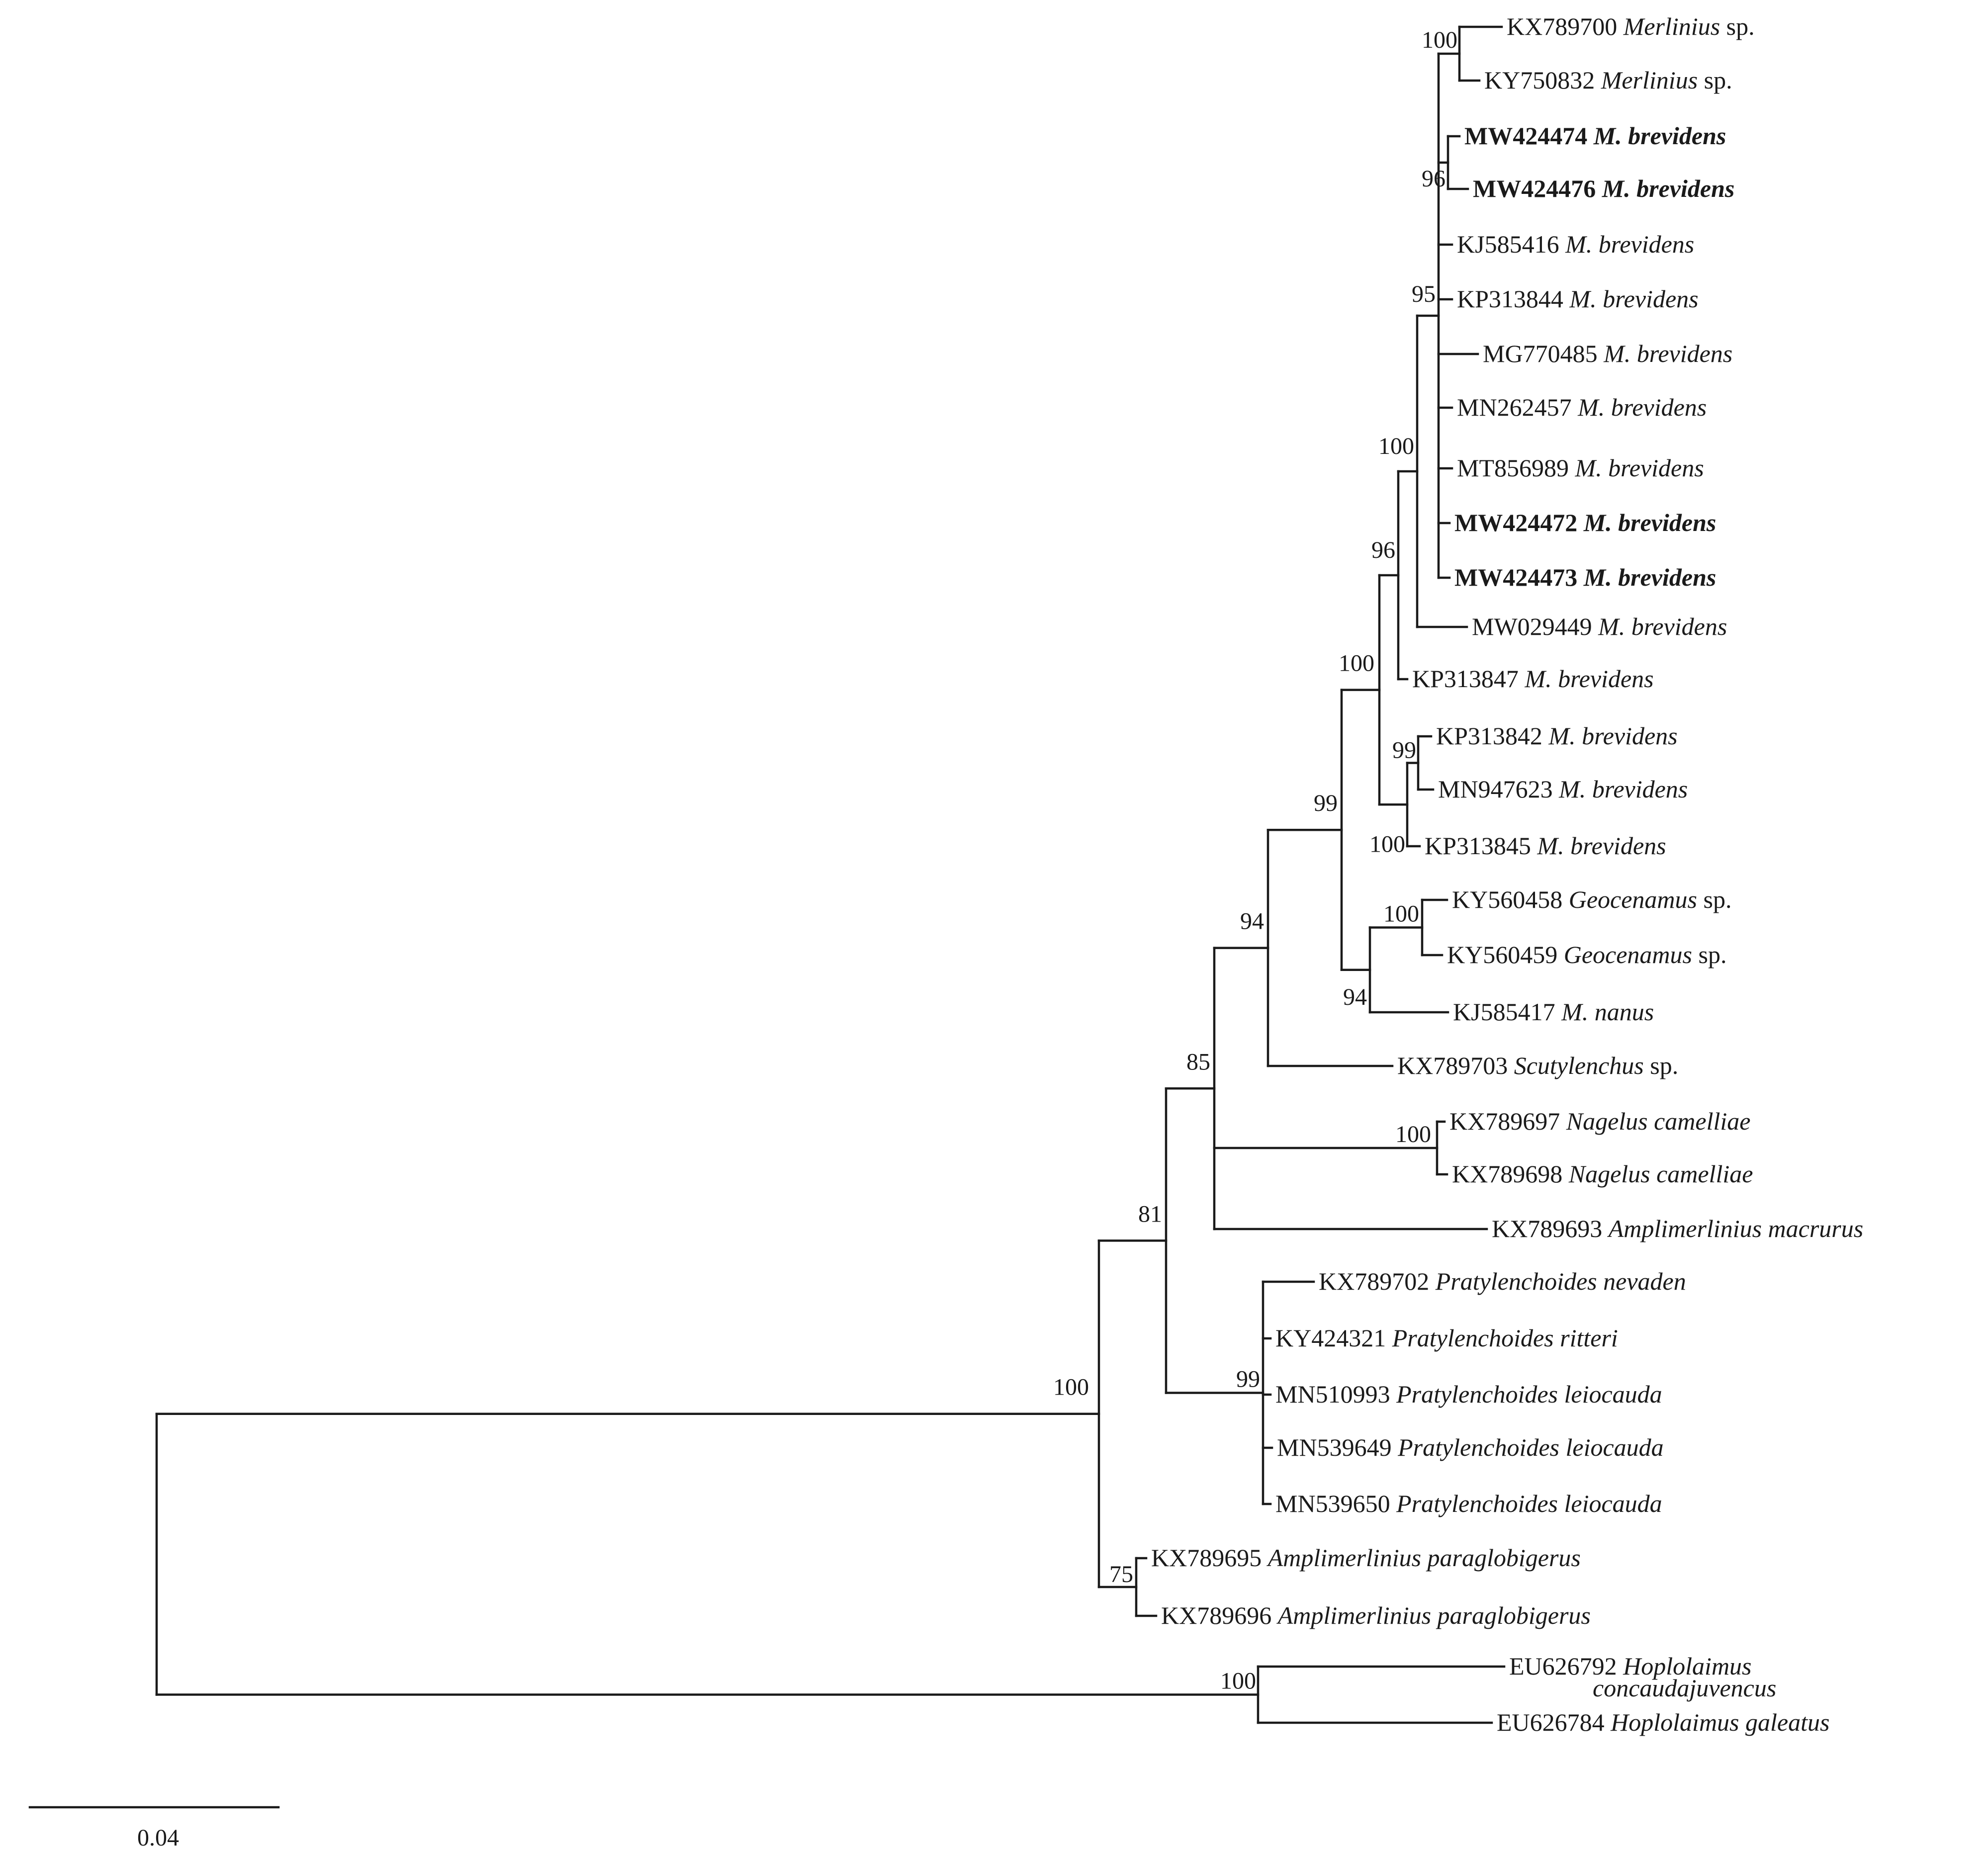  What do you see at coordinates (1687, 1666) in the screenshot?
I see `tip-species: Hoplolaimus` at bounding box center [1687, 1666].